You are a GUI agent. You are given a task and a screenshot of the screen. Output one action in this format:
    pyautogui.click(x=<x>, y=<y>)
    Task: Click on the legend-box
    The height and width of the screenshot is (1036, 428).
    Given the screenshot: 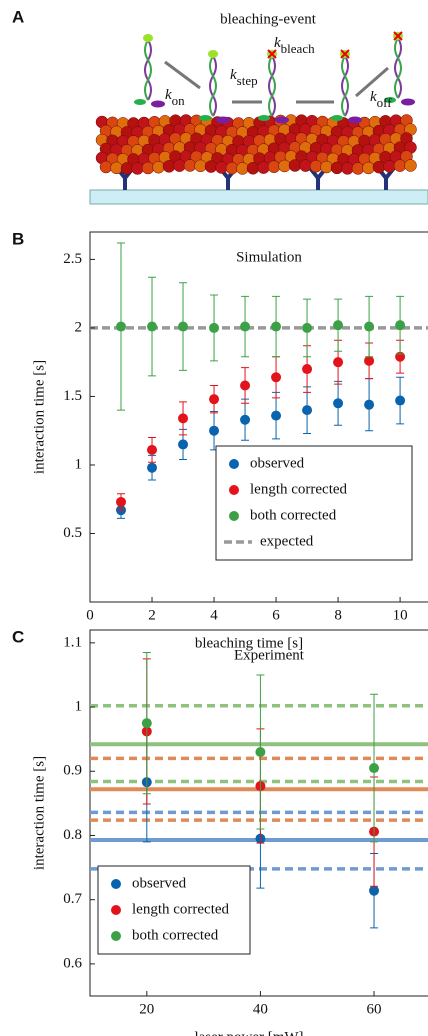 What is the action you would take?
    pyautogui.click(x=314, y=503)
    